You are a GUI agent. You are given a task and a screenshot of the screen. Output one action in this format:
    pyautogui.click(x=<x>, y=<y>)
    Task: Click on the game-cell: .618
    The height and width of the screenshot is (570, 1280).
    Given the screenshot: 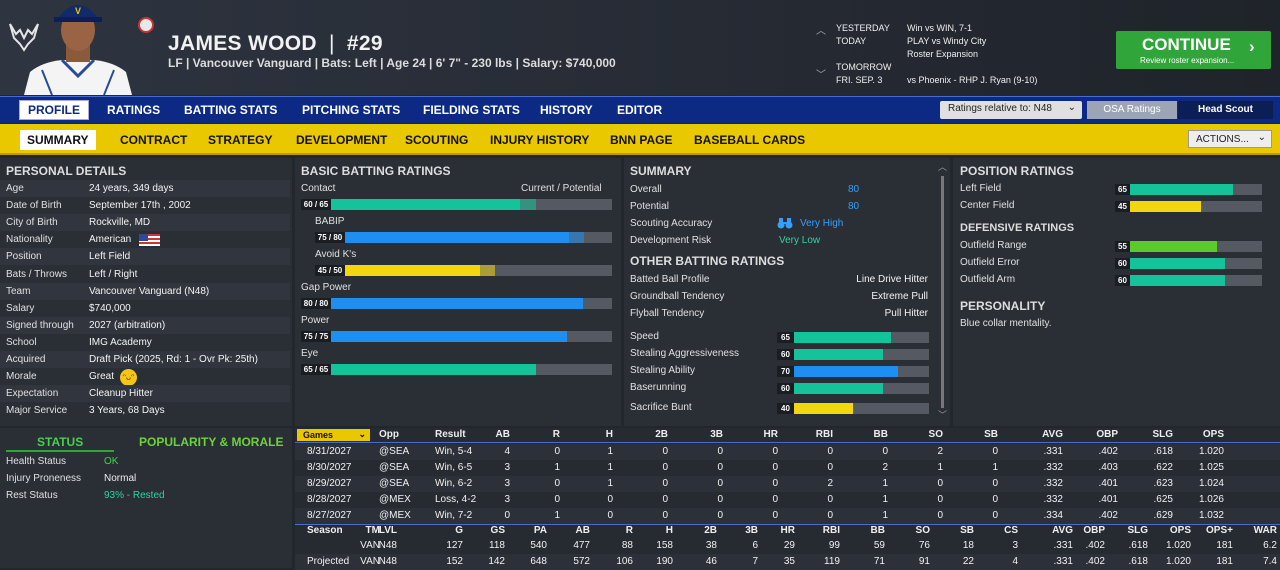 What is the action you would take?
    pyautogui.click(x=1163, y=451)
    